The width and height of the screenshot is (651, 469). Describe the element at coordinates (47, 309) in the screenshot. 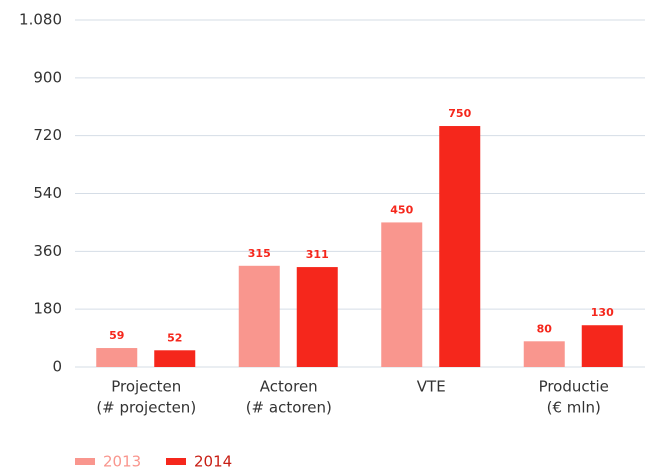

I see `y-tick-label: 180` at that location.